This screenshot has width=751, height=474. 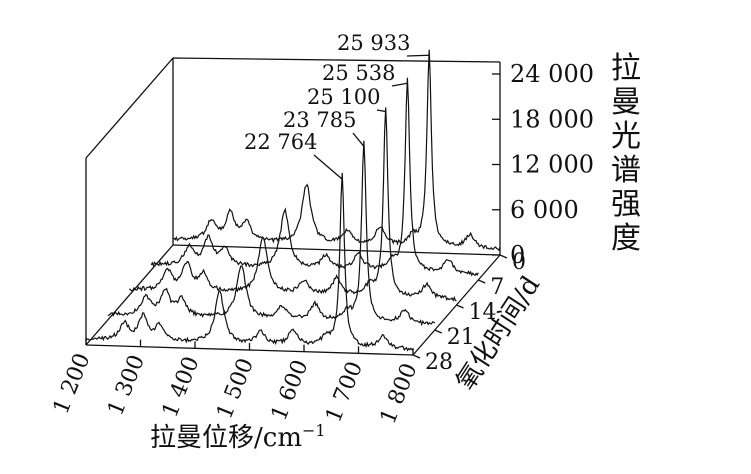 What do you see at coordinates (626, 136) in the screenshot?
I see `y-axis-title-char: 光` at bounding box center [626, 136].